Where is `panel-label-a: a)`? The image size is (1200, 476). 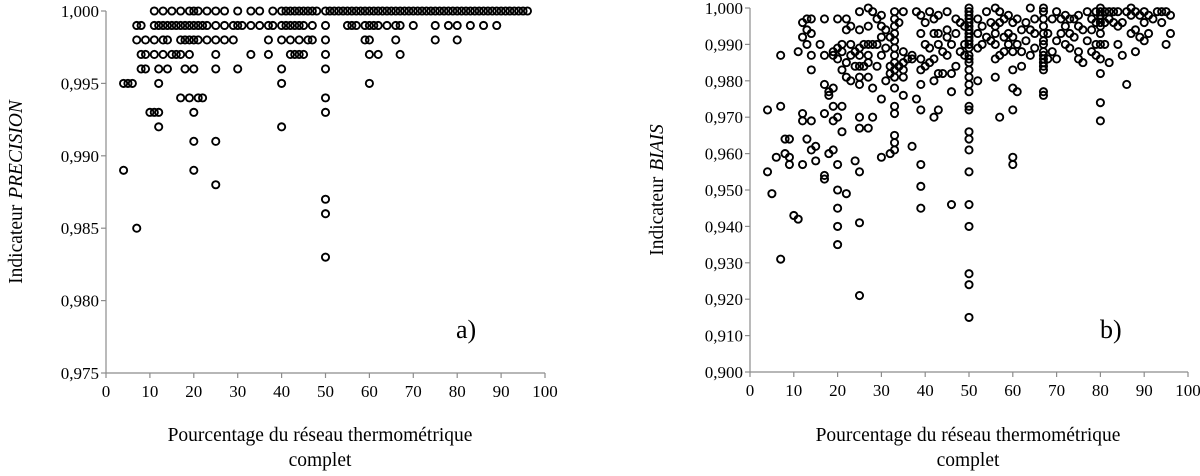
panel-label-a: a) is located at coordinates (466, 329).